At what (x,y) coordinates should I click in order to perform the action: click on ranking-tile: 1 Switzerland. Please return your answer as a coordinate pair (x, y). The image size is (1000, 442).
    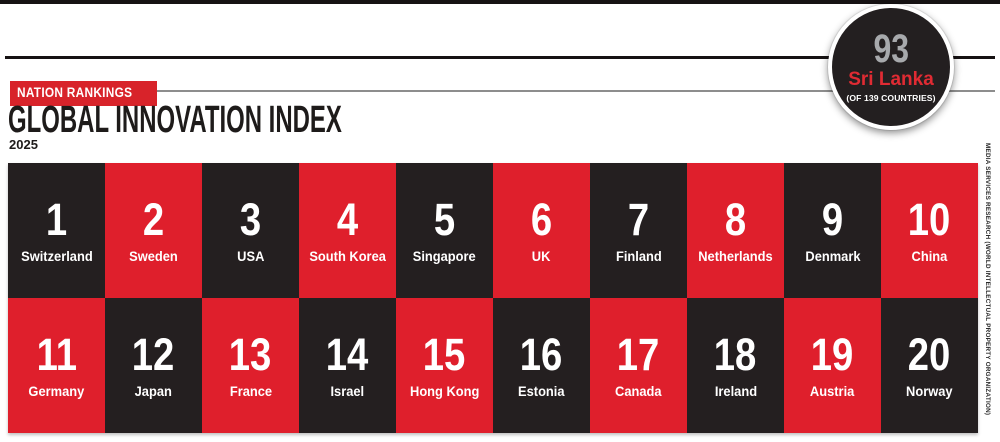
    Looking at the image, I should click on (56, 230).